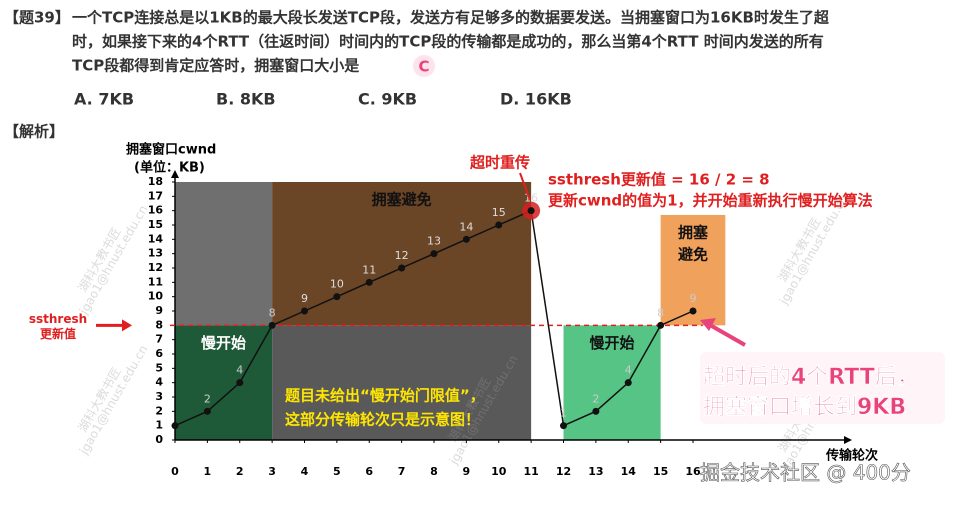 The width and height of the screenshot is (972, 509). I want to click on x-tick-label: 13, so click(595, 471).